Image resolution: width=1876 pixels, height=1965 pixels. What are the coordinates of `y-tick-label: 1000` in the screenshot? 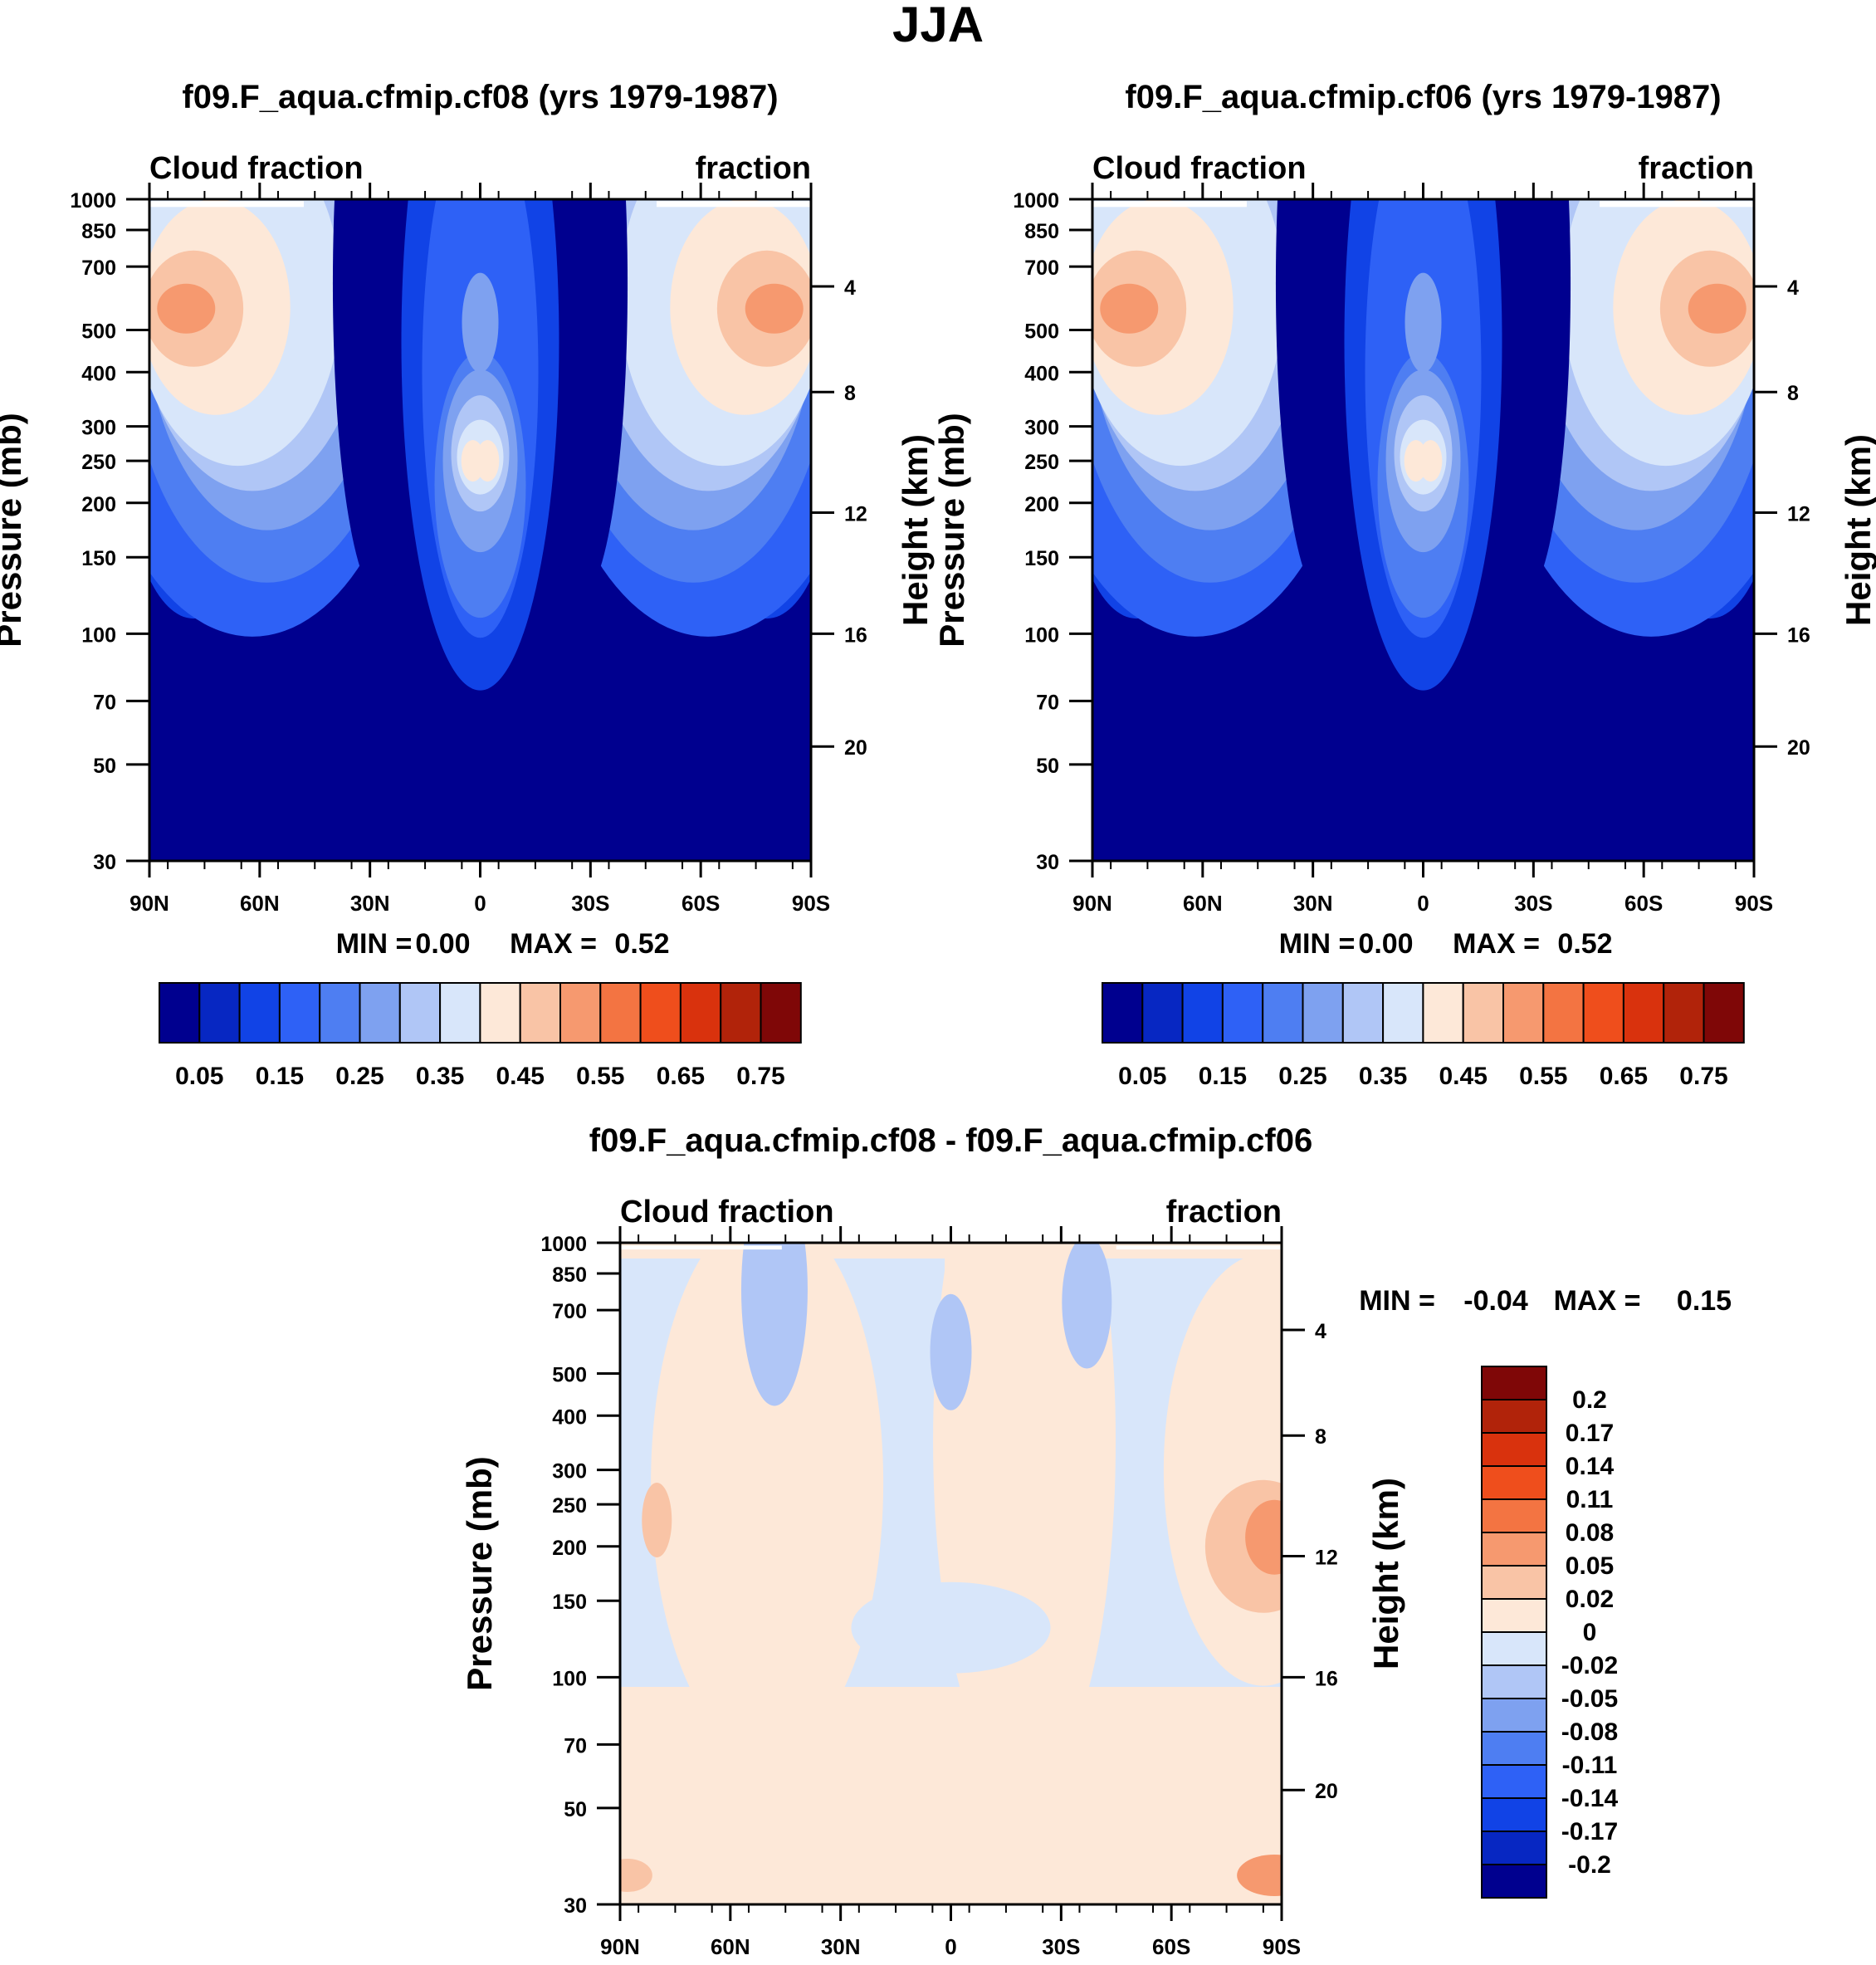 It's located at (93, 201).